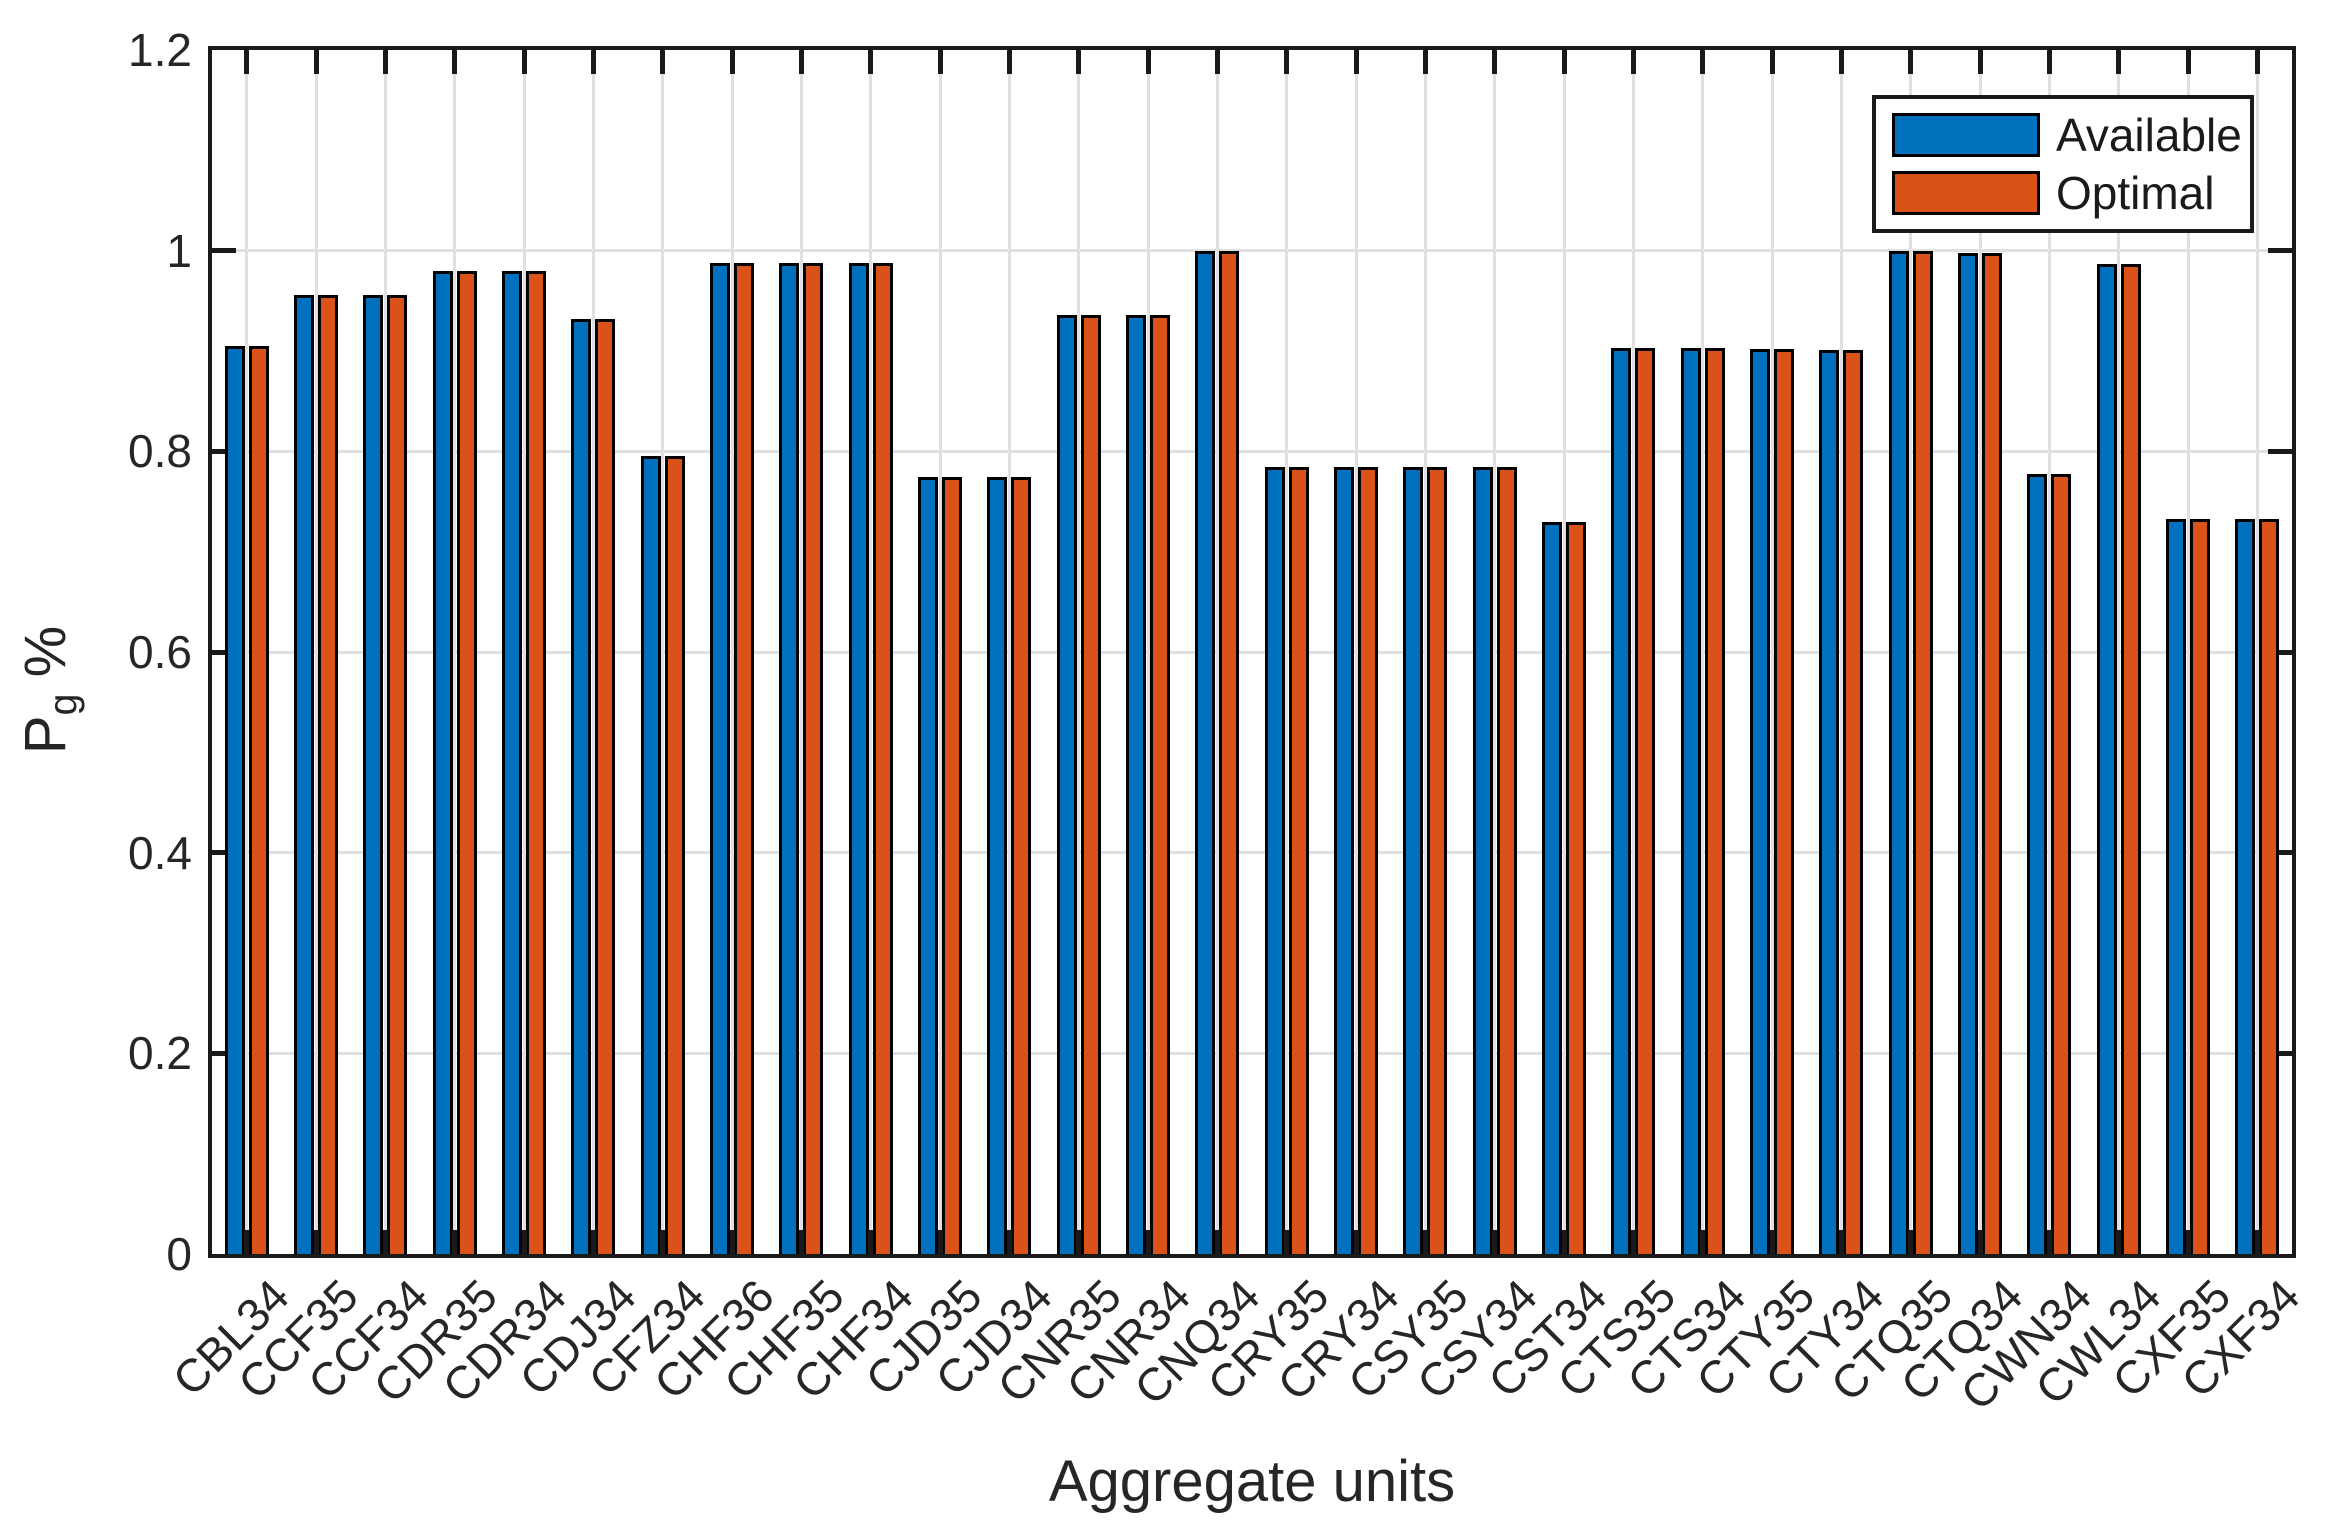  I want to click on legend-swatch-optimal, so click(1966, 193).